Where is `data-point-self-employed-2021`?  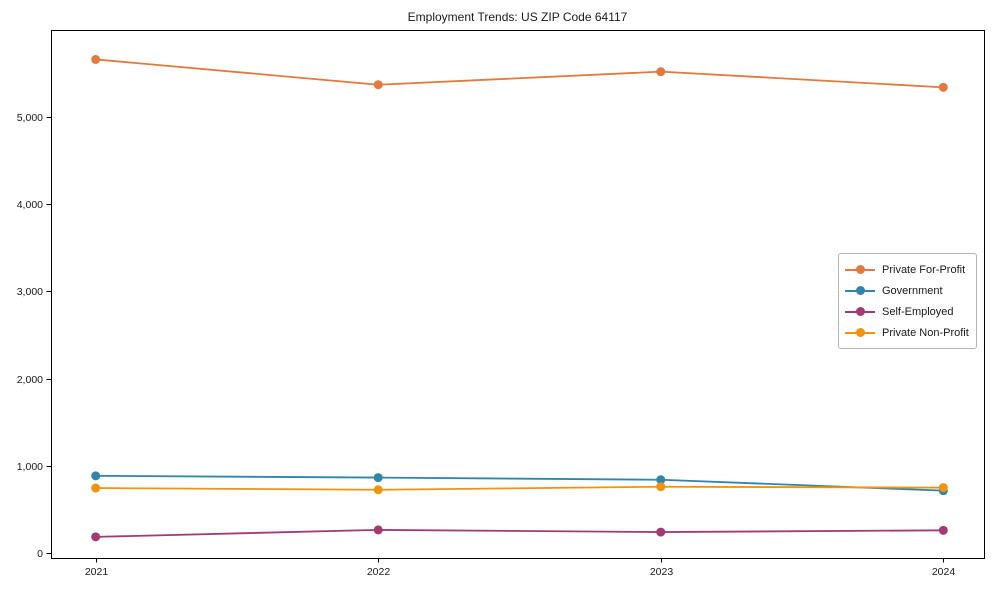
data-point-self-employed-2021 is located at coordinates (96, 537).